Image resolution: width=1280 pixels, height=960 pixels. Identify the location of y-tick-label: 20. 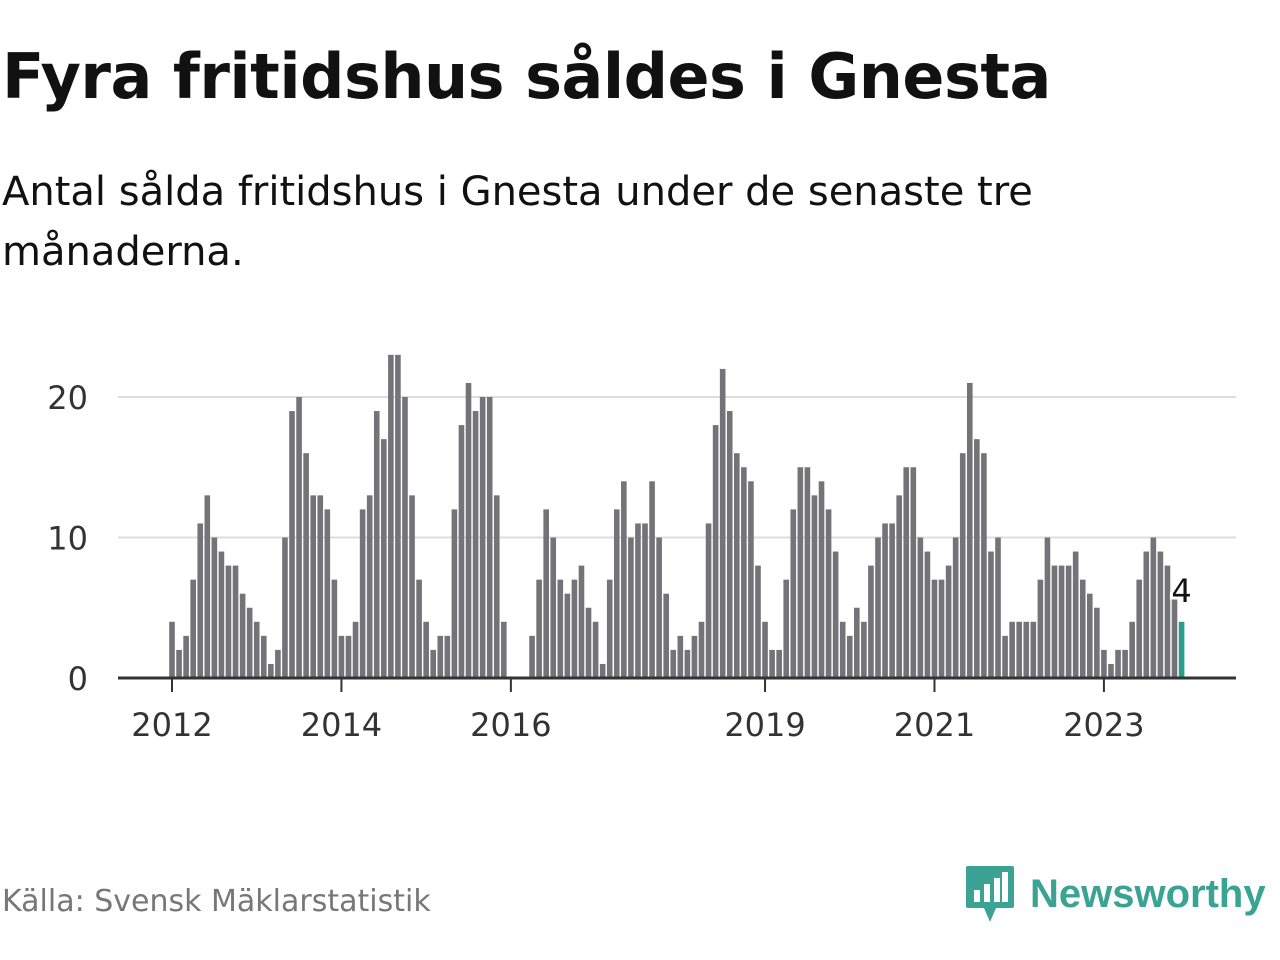
(67, 398).